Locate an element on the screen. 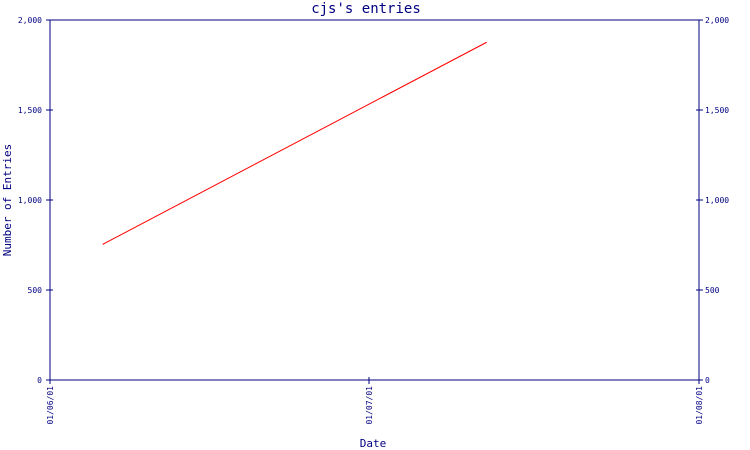 The image size is (750, 450). y-tick-label-left: 1,000 is located at coordinates (30, 200).